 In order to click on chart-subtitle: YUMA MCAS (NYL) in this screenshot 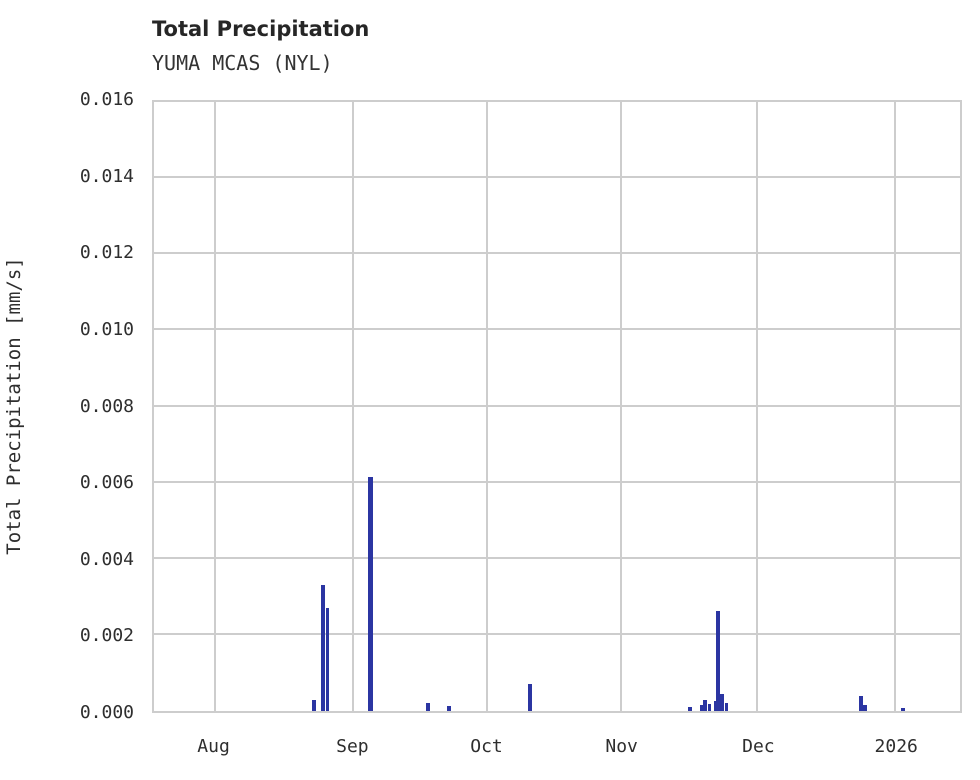, I will do `click(242, 63)`.